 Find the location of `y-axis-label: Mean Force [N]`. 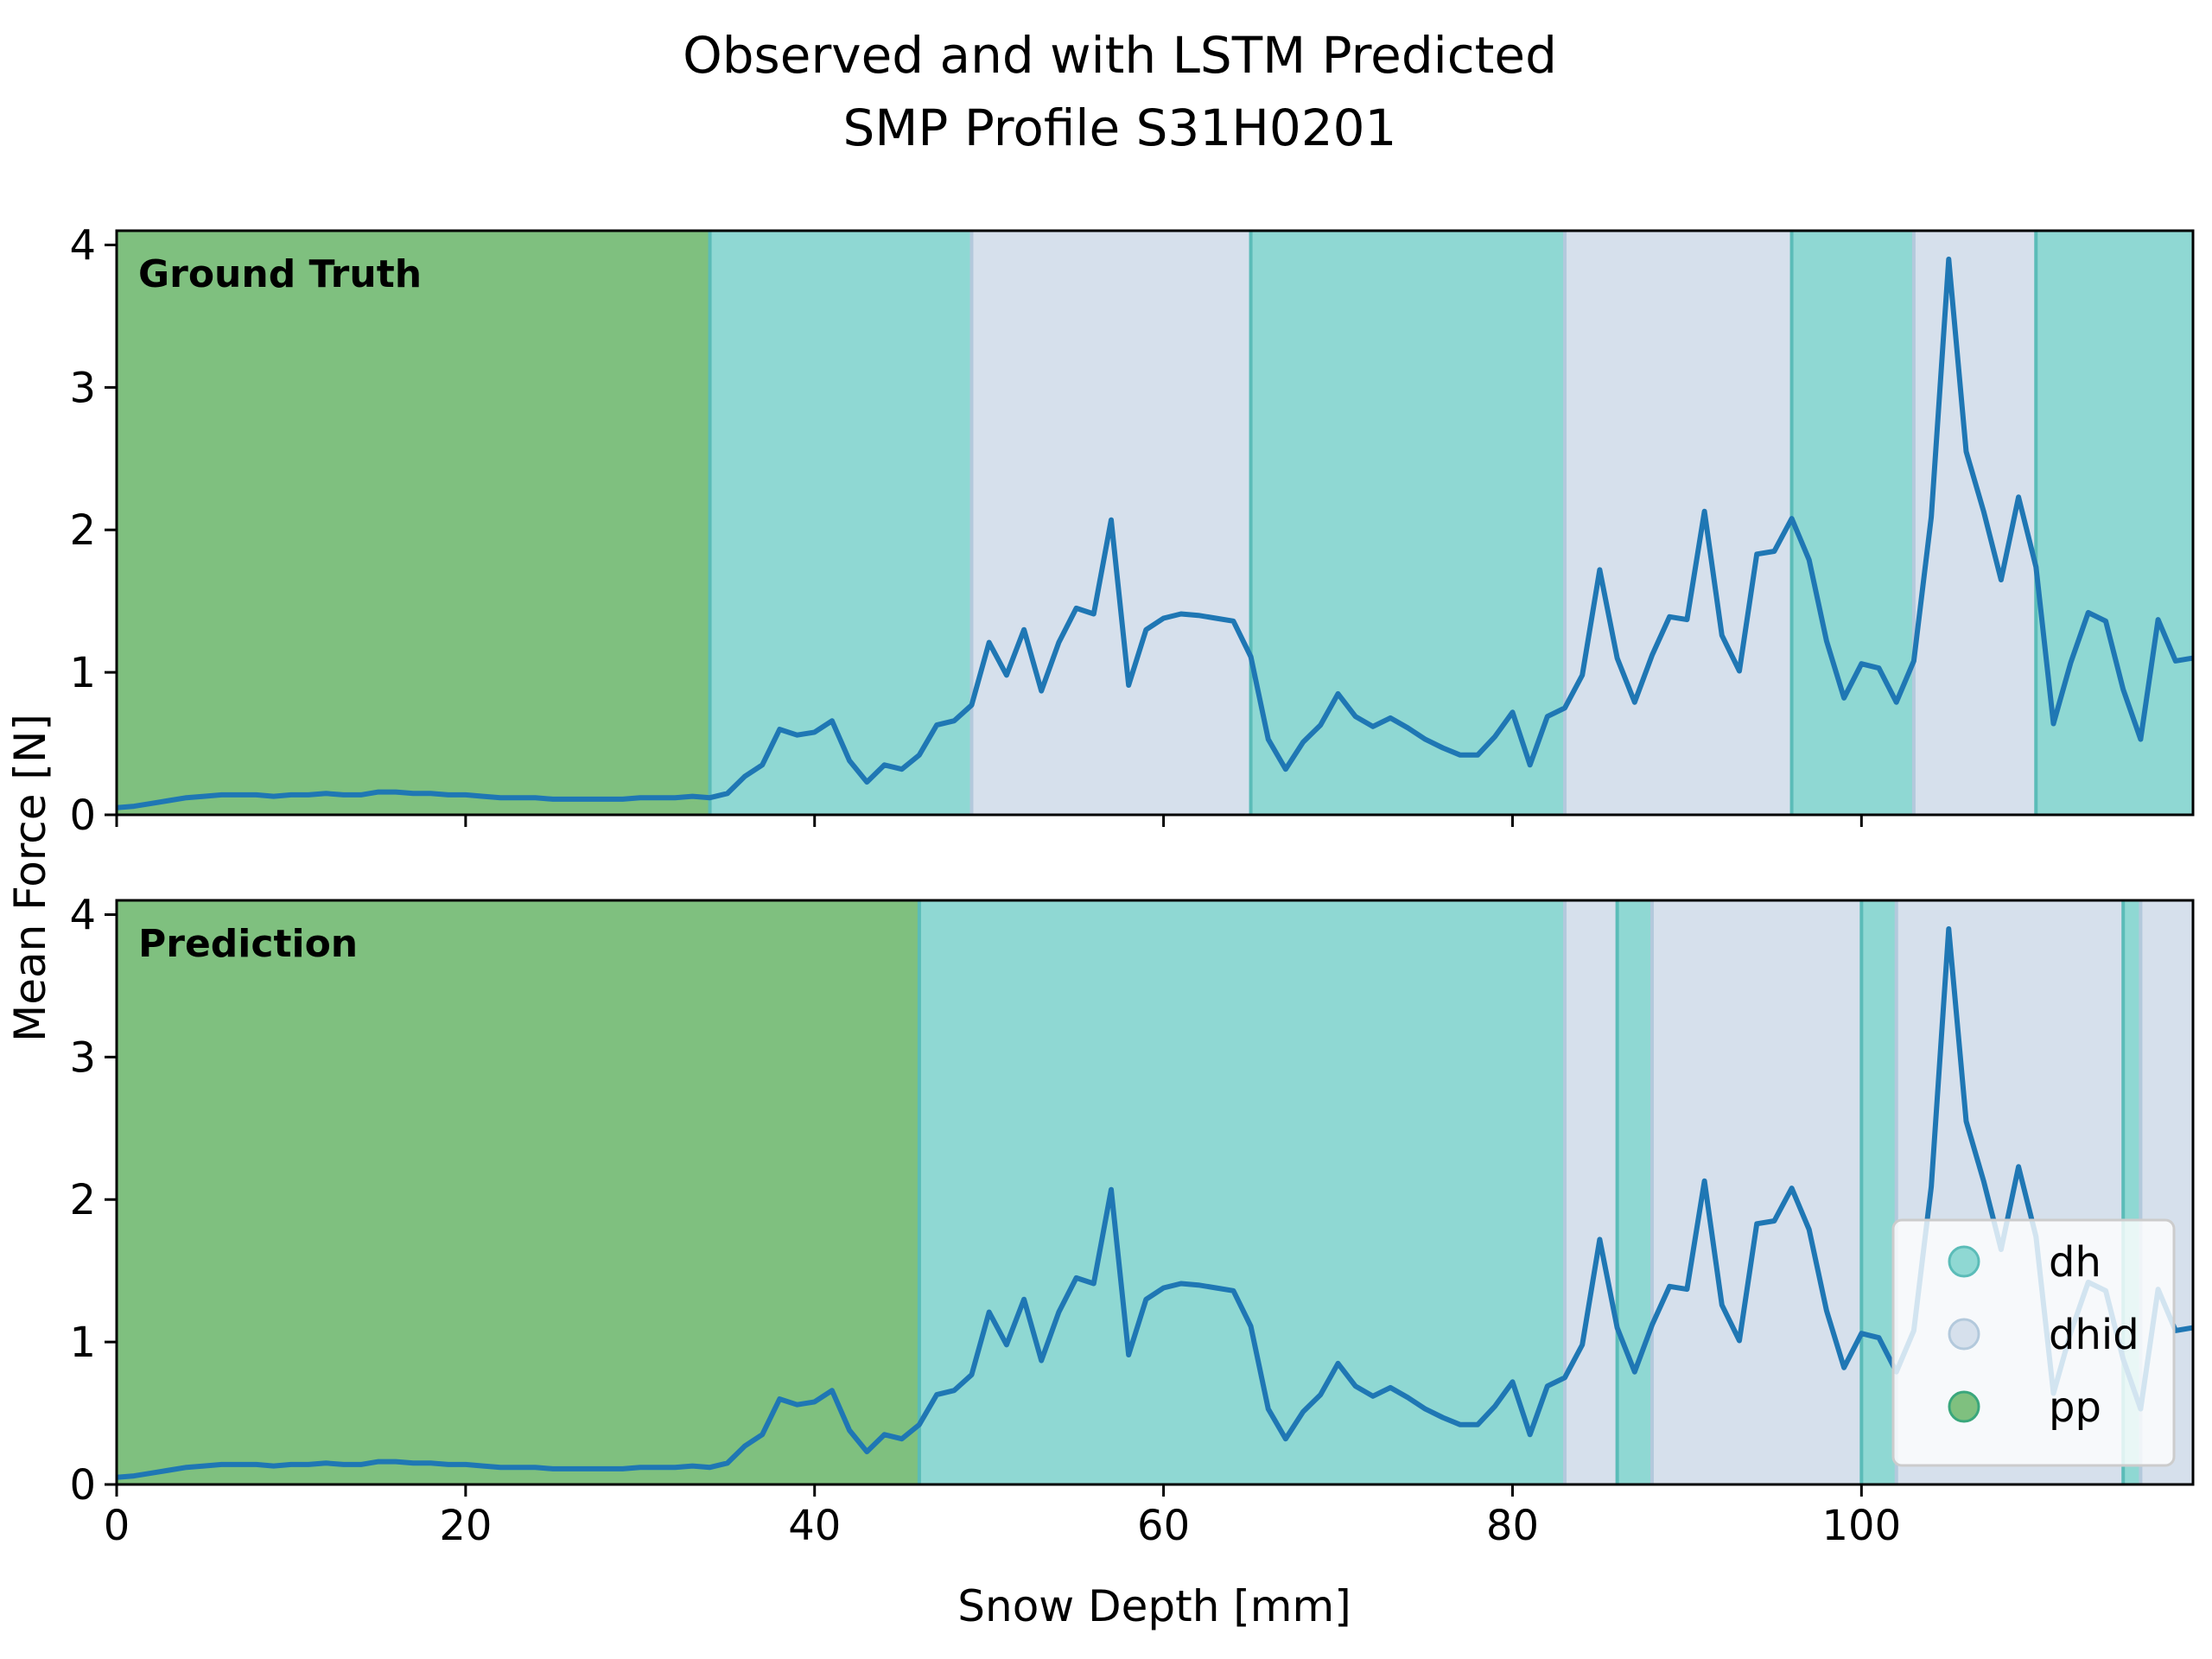

y-axis-label: Mean Force [N] is located at coordinates (30, 878).